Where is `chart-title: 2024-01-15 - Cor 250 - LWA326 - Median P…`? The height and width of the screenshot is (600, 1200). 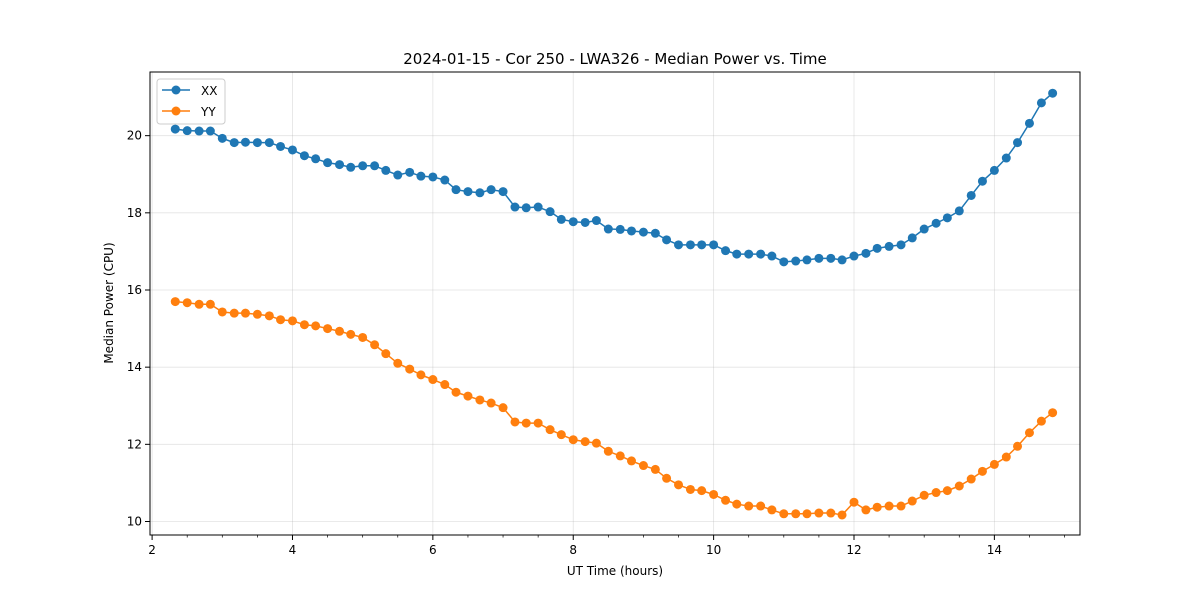 chart-title: 2024-01-15 - Cor 250 - LWA326 - Median P… is located at coordinates (615, 59).